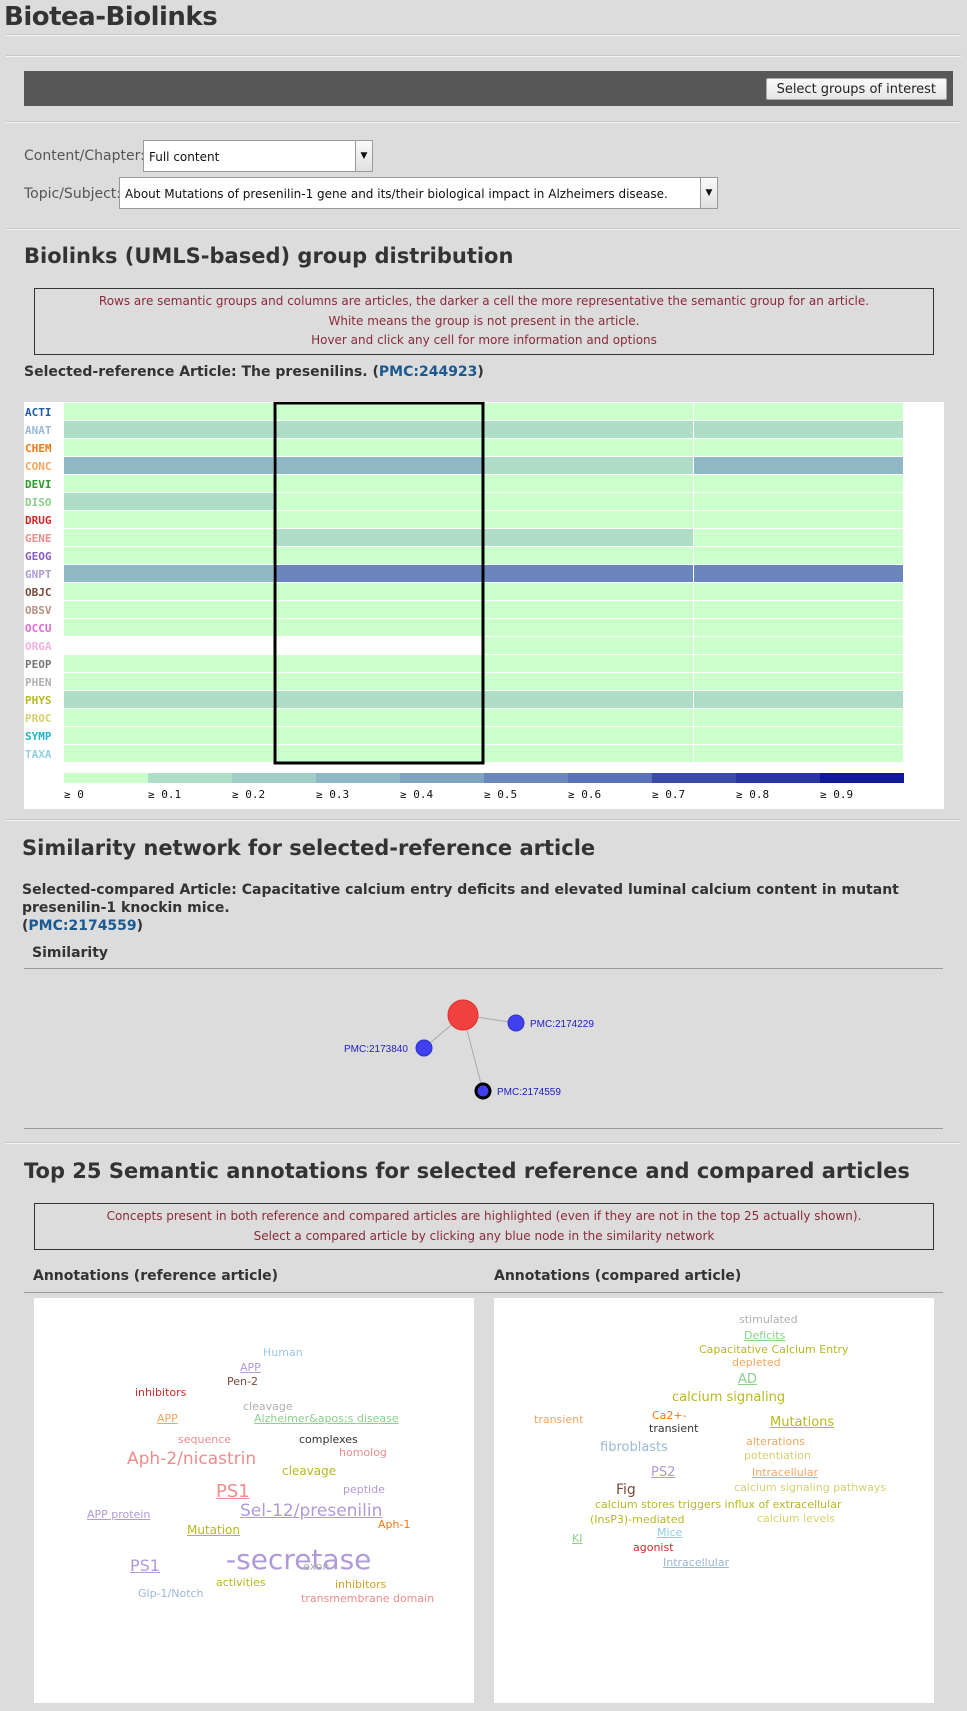 This screenshot has height=1711, width=967. Describe the element at coordinates (669, 1415) in the screenshot. I see `word-cloud-term: Ca2+-` at that location.